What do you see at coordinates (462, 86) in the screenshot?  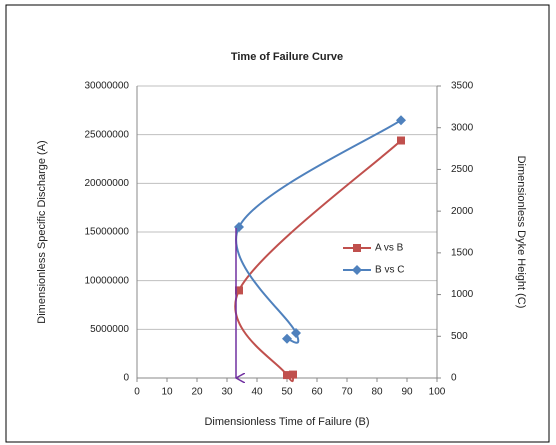 I see `y2-tick-label: 3500` at bounding box center [462, 86].